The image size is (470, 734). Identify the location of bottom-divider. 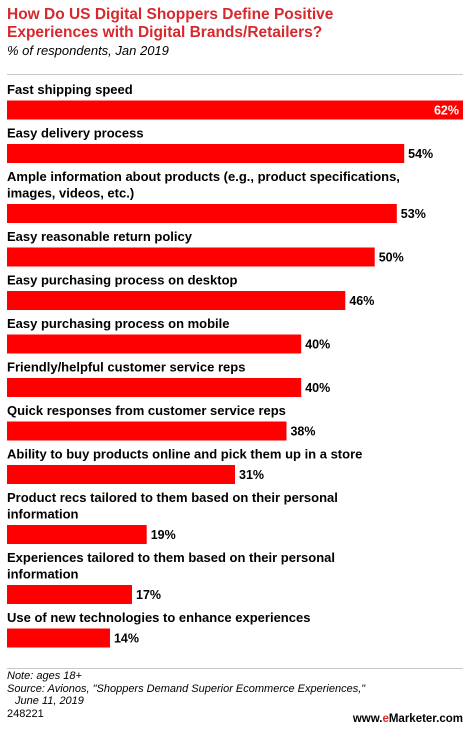
(235, 668).